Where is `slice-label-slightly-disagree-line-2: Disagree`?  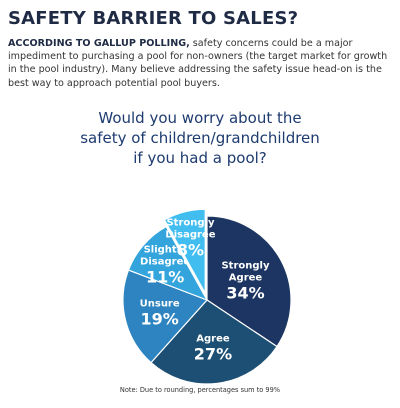 slice-label-slightly-disagree-line-2: Disagree is located at coordinates (165, 262).